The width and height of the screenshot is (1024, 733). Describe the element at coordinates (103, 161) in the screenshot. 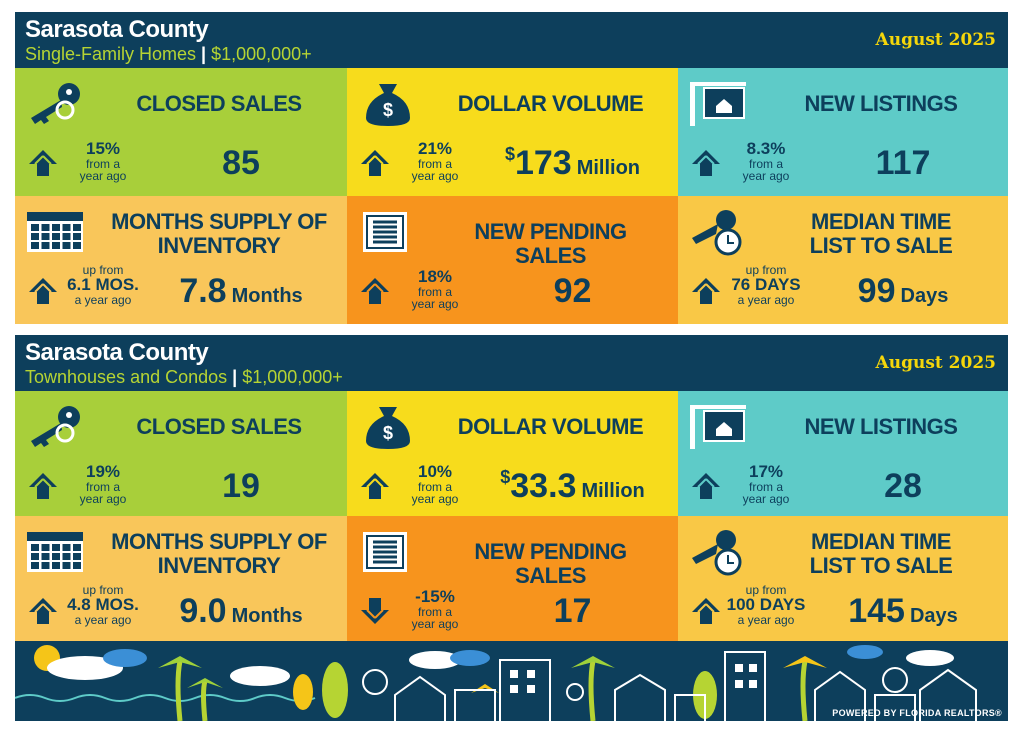

I see `change-text: 15% from a year ago` at that location.